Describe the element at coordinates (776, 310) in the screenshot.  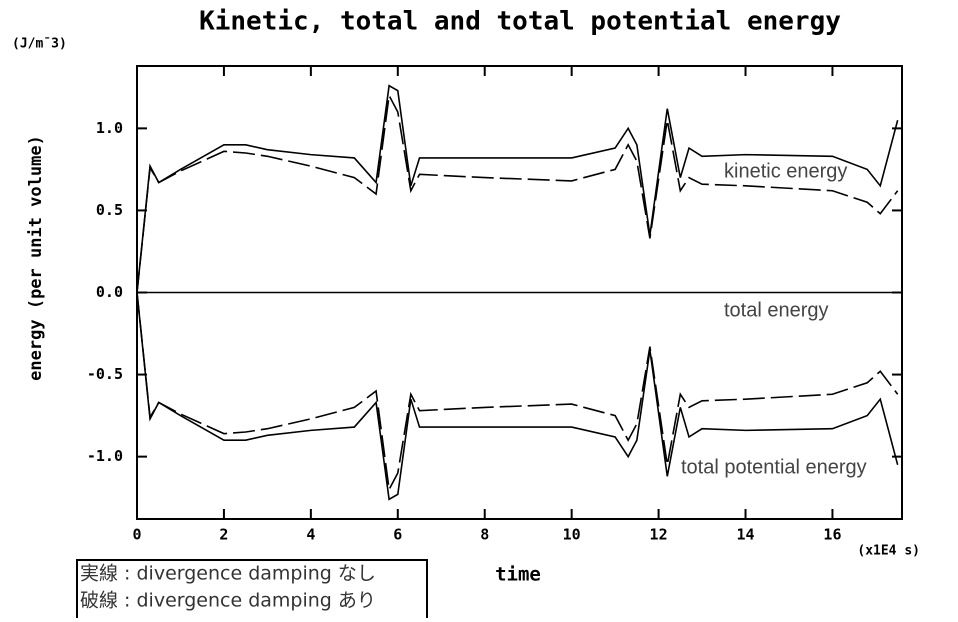
I see `annotation: total energy` at that location.